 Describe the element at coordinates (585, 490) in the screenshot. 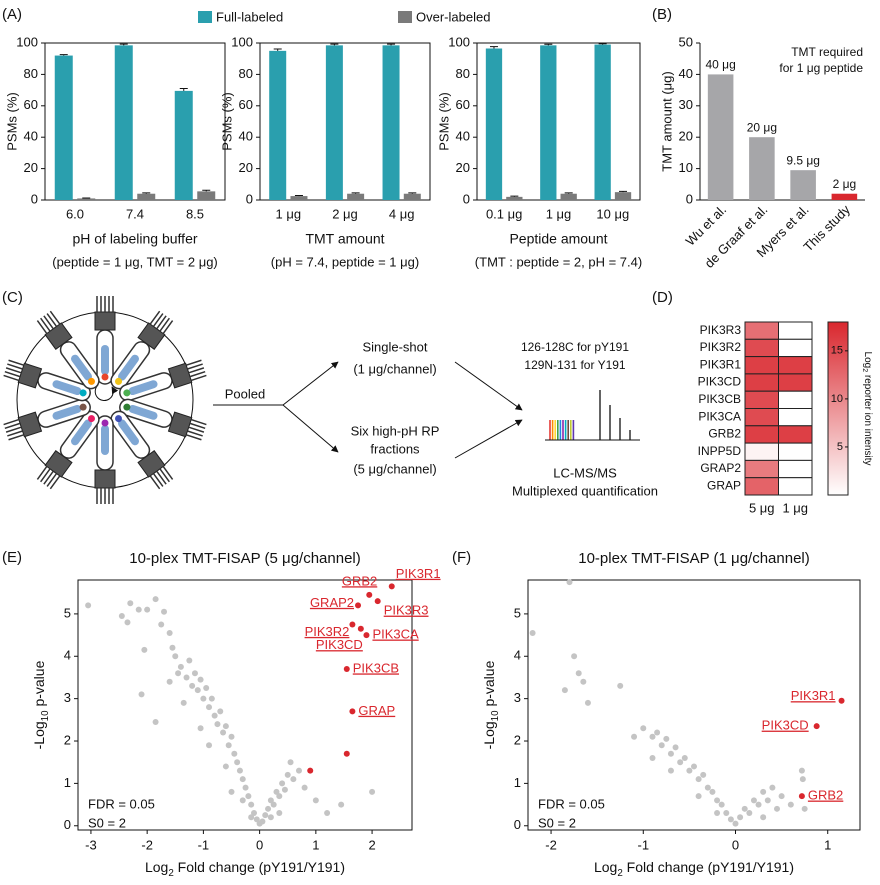

I see `method-label: Multiplexed quantification` at that location.